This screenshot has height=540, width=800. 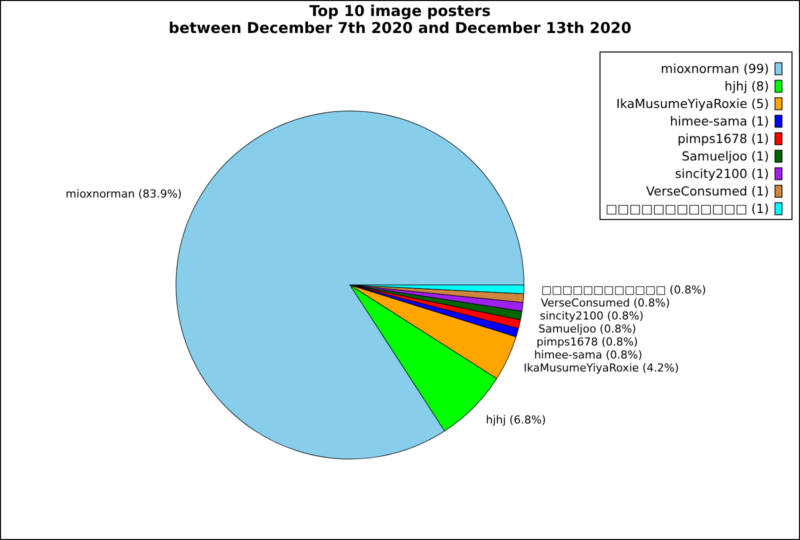 What do you see at coordinates (124, 193) in the screenshot?
I see `data-label: mioxnorman (83.9%)` at bounding box center [124, 193].